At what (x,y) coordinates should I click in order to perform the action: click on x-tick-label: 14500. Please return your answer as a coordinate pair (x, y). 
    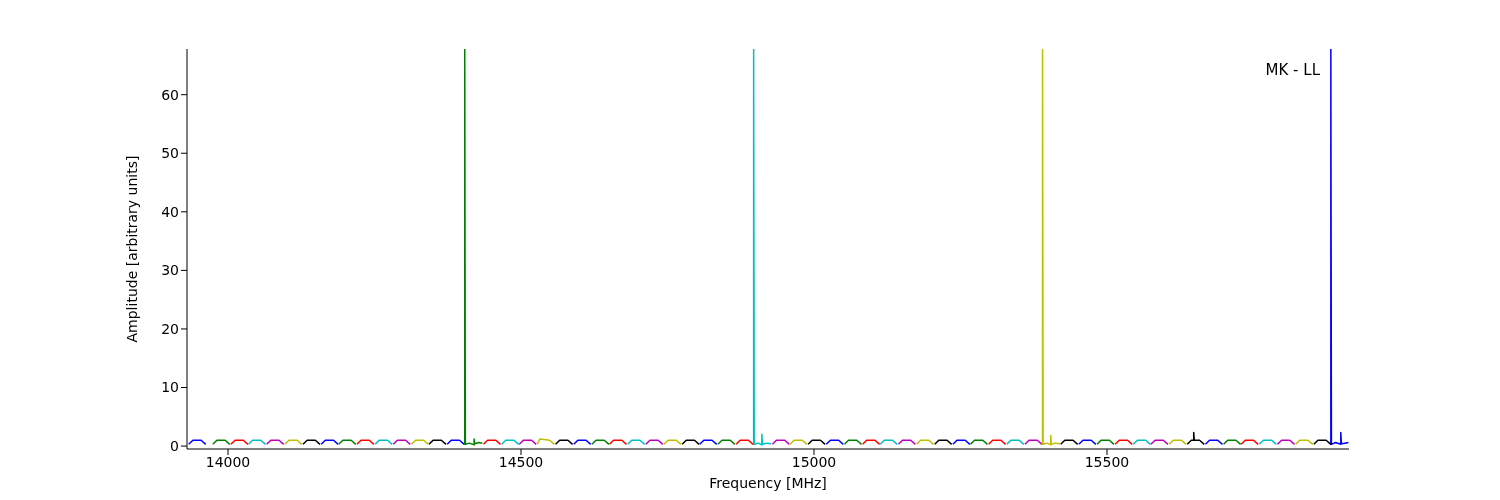
    Looking at the image, I should click on (521, 461).